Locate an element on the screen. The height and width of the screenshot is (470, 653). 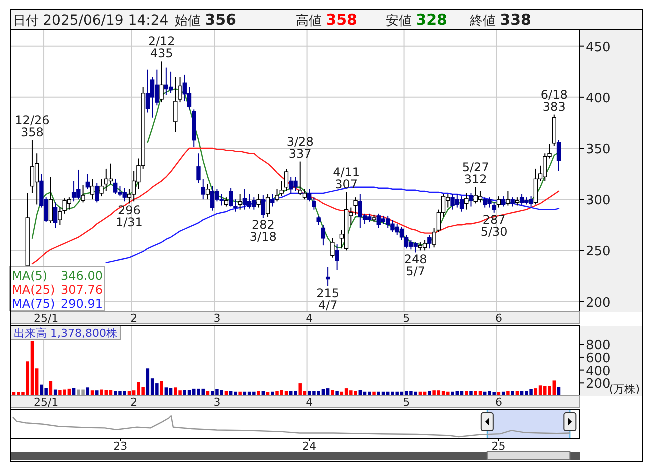
text: 日付 2025/06/19 14:24 is located at coordinates (91, 21).